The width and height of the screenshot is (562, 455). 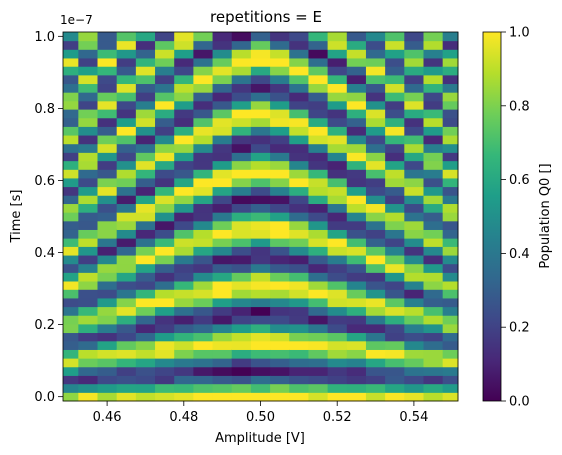 I want to click on y-axis-ticks: 0.0 0.2 0.4 0.6 0.8 1.0, so click(x=48, y=217).